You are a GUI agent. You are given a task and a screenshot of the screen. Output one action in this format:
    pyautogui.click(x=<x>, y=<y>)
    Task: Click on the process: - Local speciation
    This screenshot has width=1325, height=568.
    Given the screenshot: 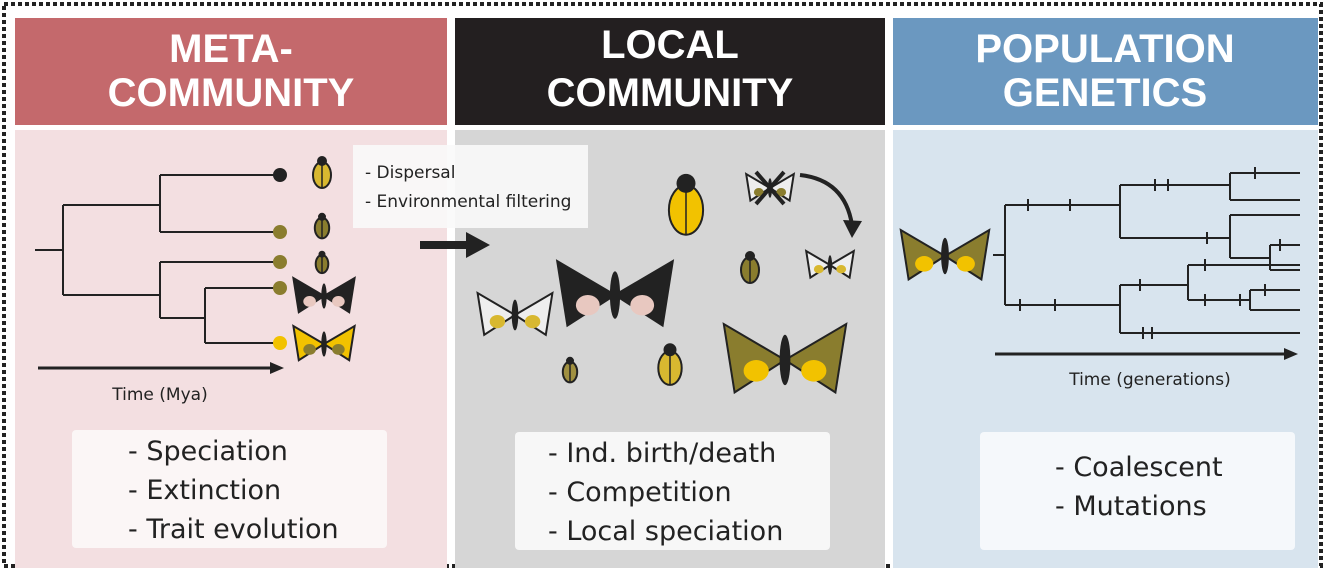 What is the action you would take?
    pyautogui.click(x=665, y=531)
    